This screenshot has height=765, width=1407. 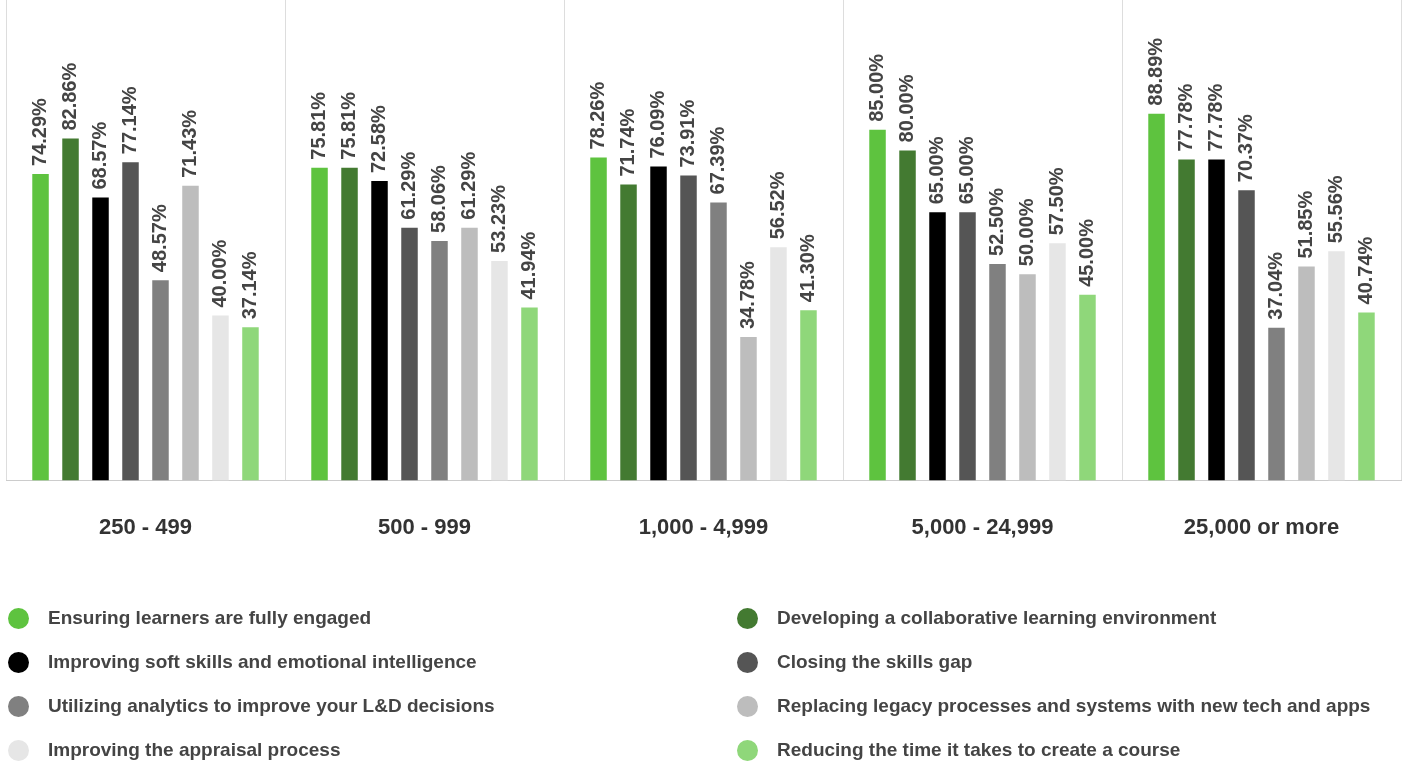 I want to click on data-label: 78.26%, so click(x=597, y=115).